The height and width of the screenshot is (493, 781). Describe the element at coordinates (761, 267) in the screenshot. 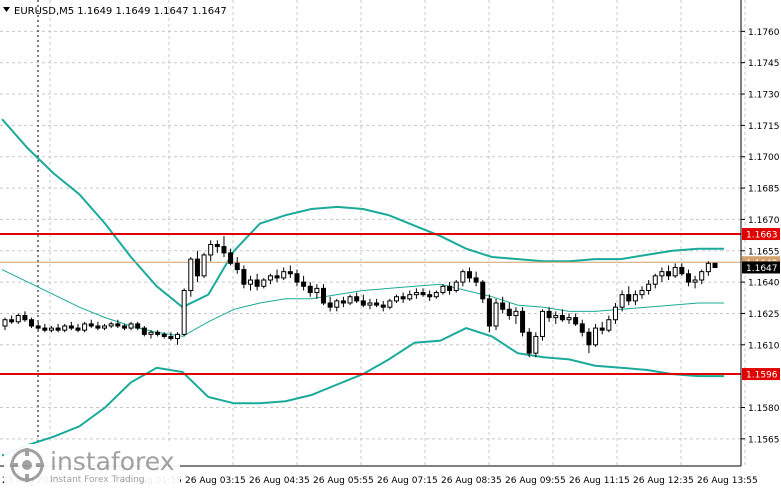

I see `current-price-tag` at that location.